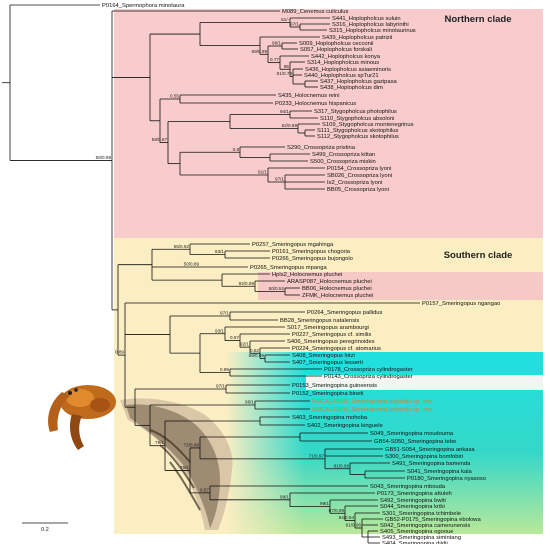 This screenshot has width=550, height=544. What do you see at coordinates (315, 104) in the screenshot?
I see `taxon-label: P0233_Holocnemus hispanicus` at bounding box center [315, 104].